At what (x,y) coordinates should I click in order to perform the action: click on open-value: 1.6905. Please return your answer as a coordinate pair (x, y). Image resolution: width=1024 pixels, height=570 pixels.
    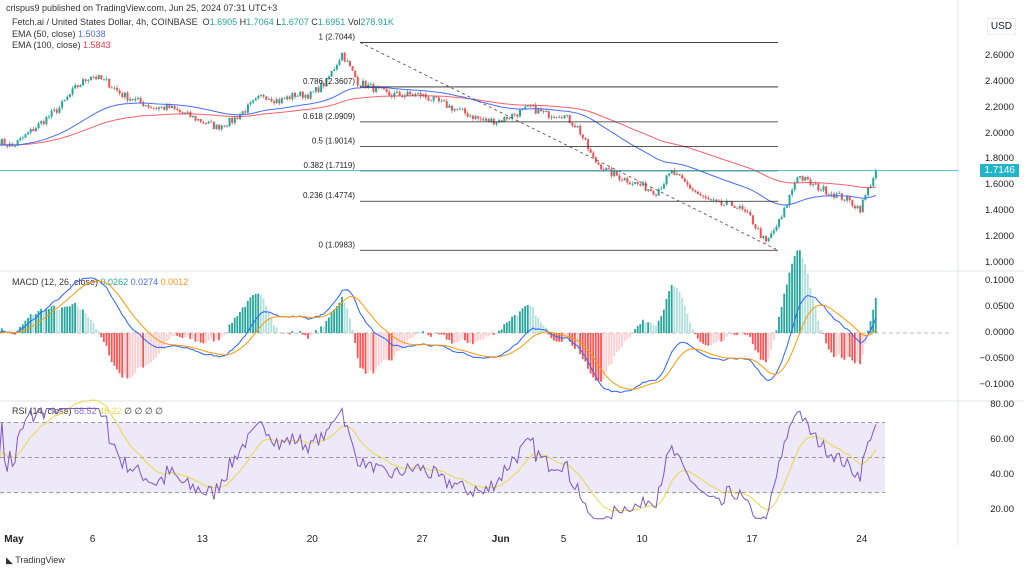
    Looking at the image, I should click on (223, 22).